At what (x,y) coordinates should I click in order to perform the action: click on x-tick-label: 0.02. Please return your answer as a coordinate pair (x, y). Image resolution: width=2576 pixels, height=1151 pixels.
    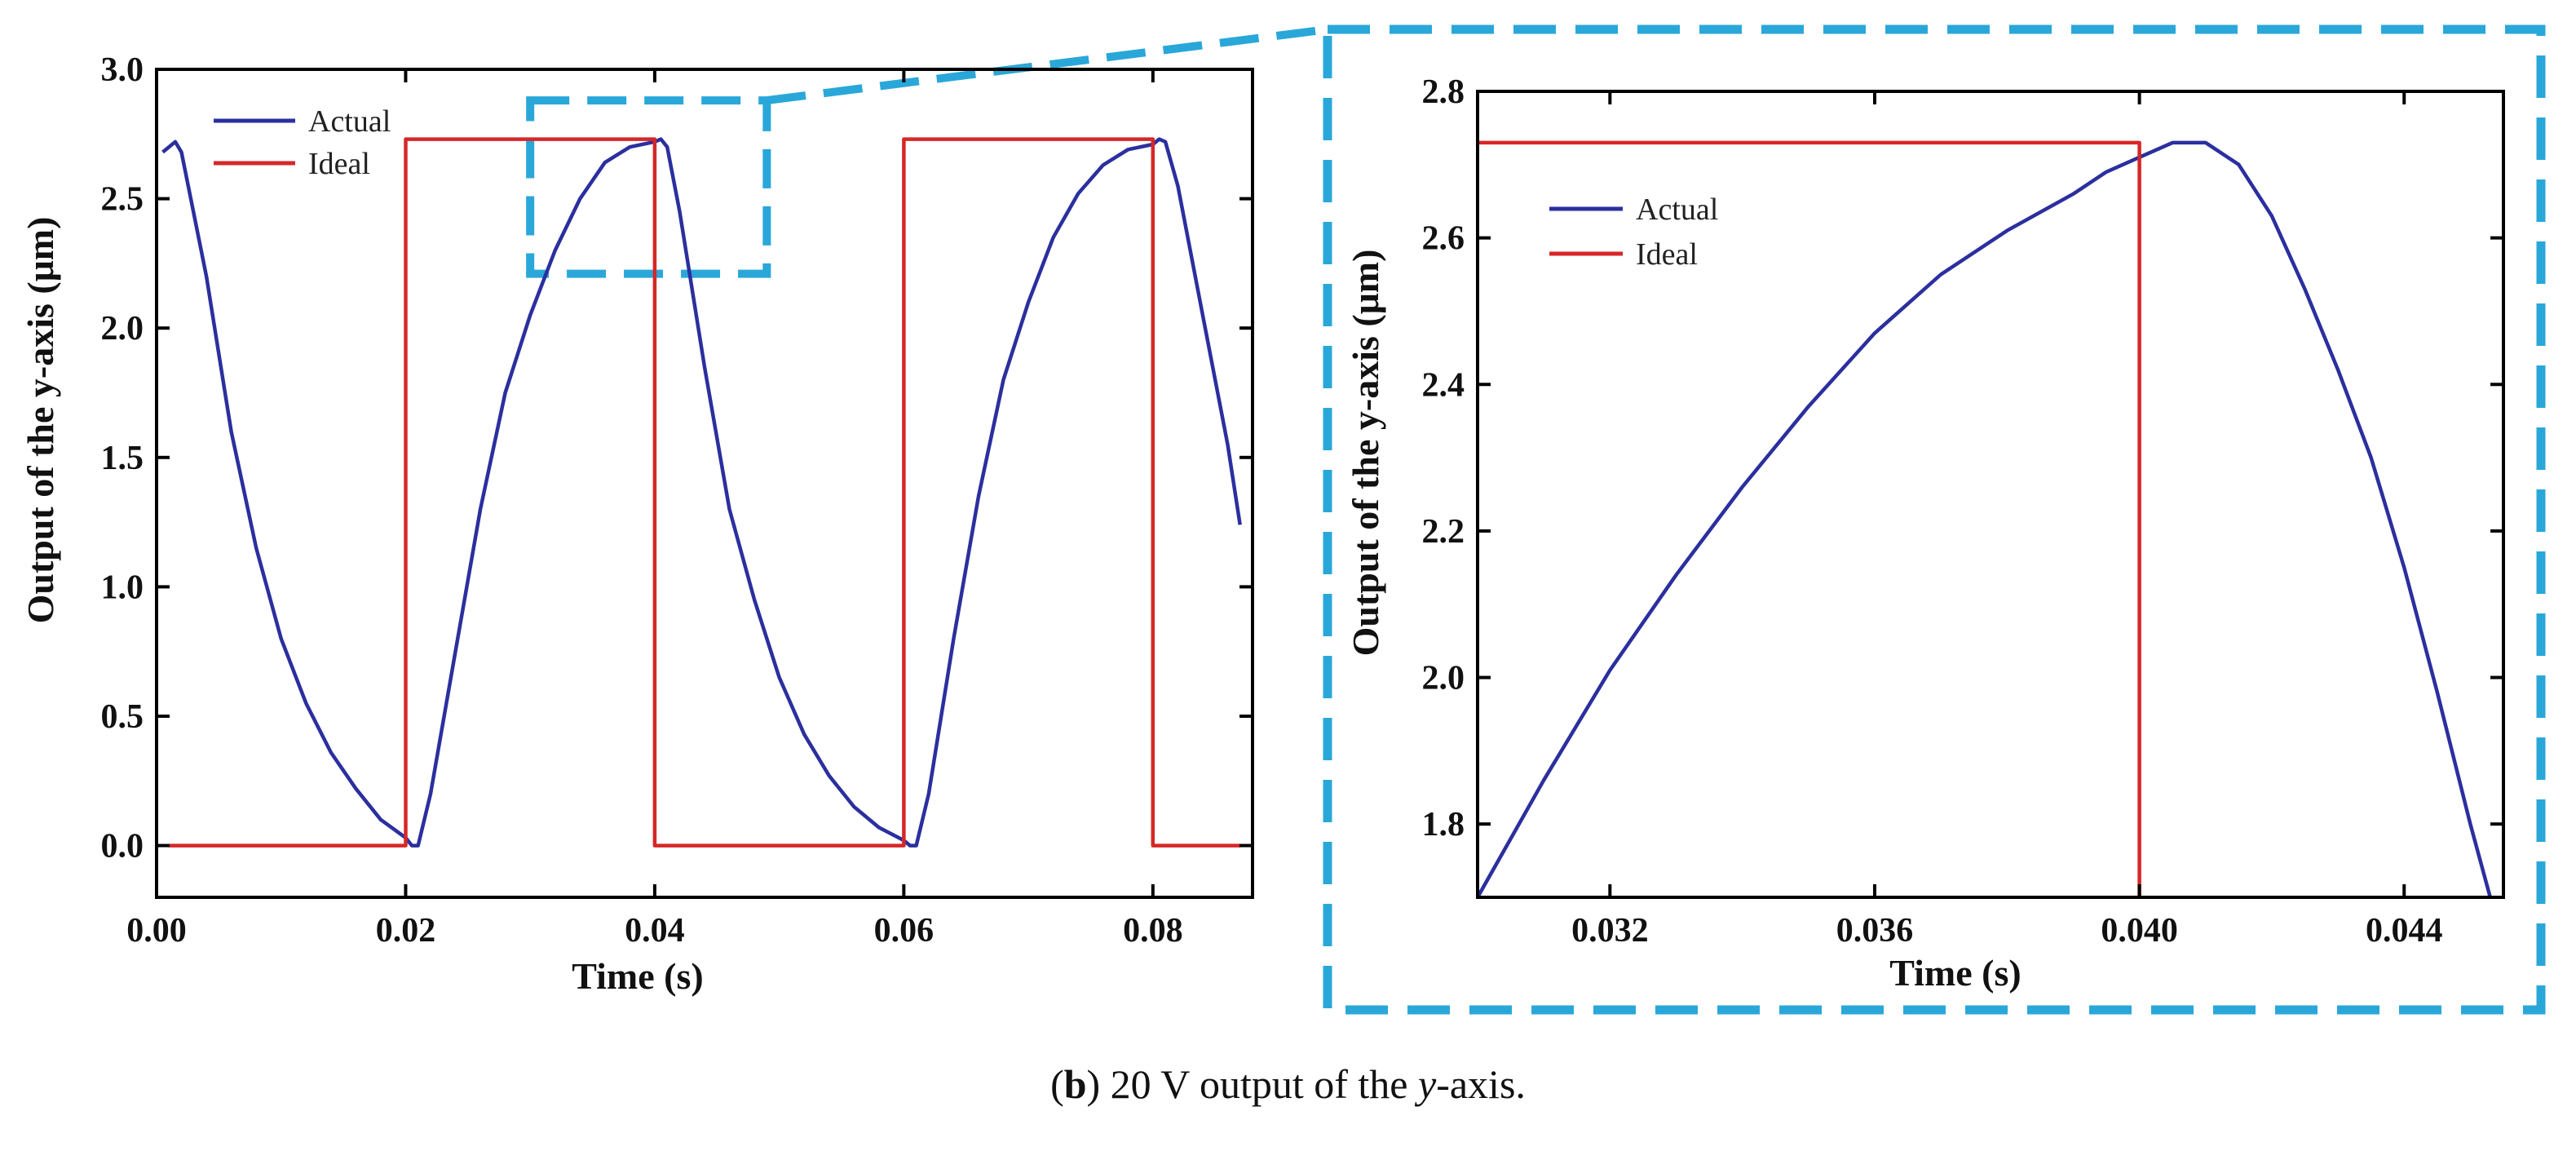
    Looking at the image, I should click on (406, 931).